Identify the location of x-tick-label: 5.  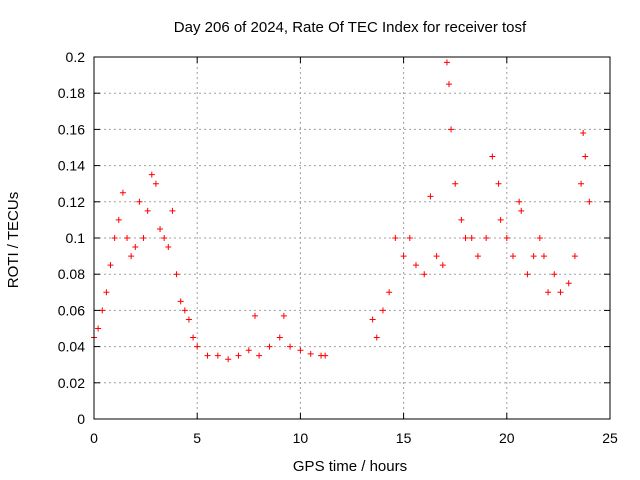
(197, 438).